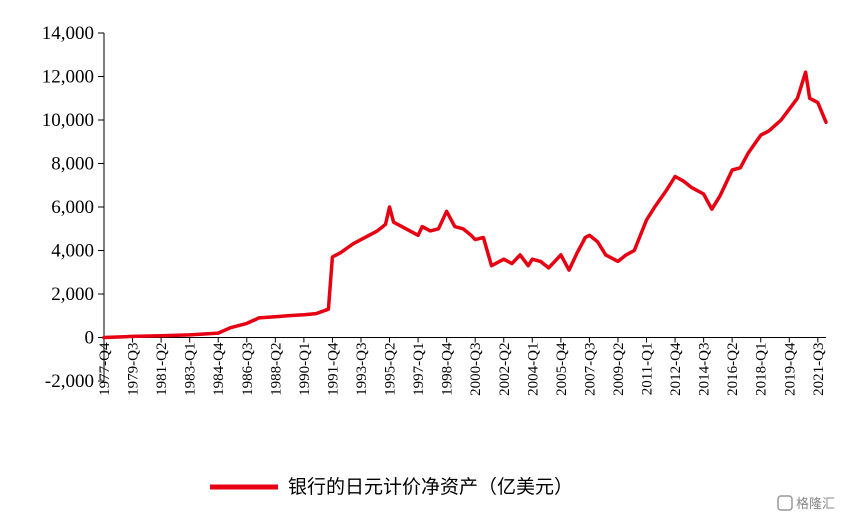 The image size is (854, 520). I want to click on x-tick-label: 2018-Q1, so click(762, 369).